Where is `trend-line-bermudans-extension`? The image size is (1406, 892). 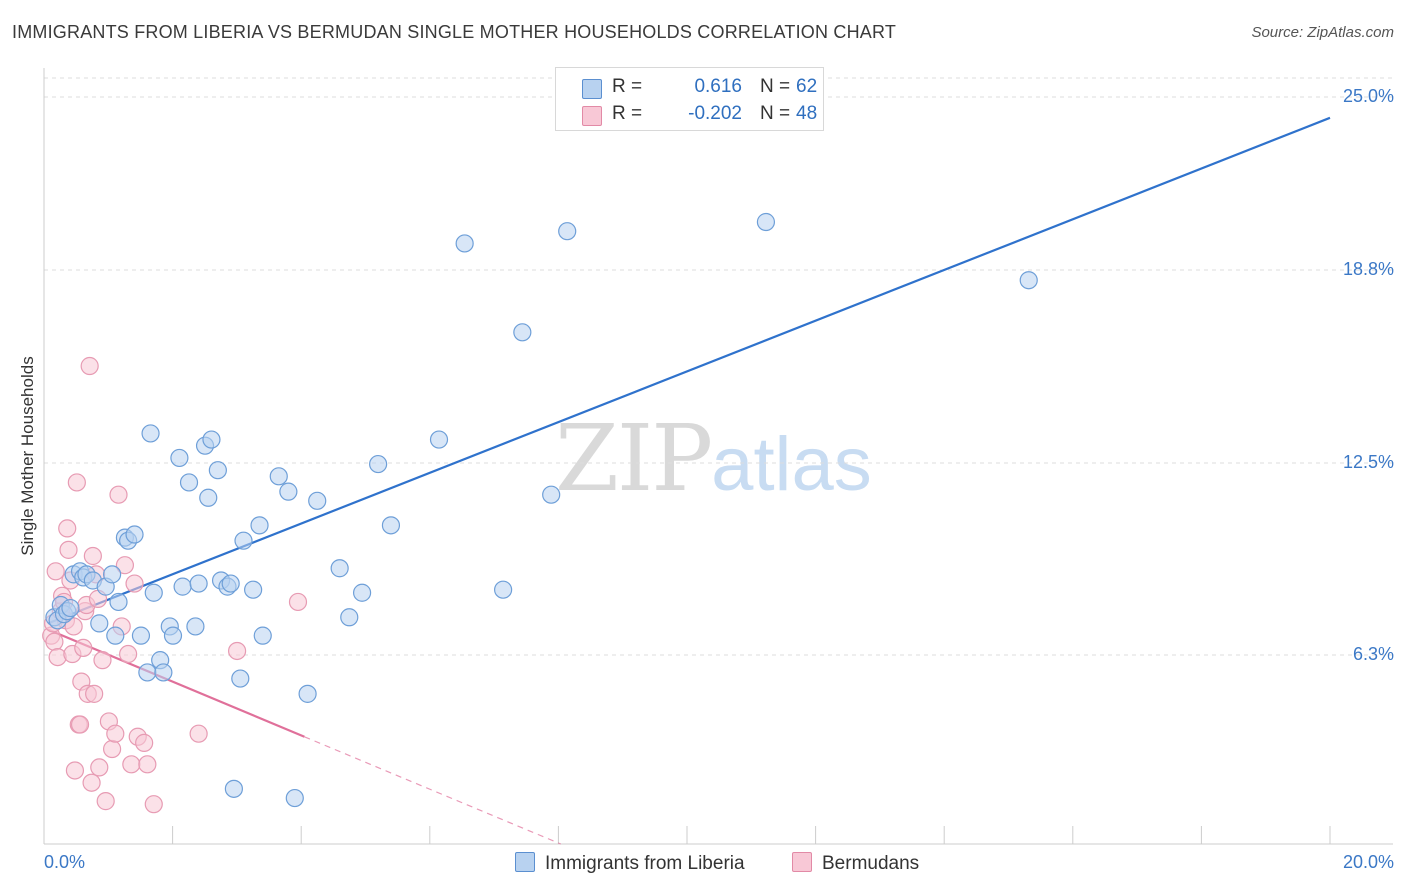 trend-line-bermudans-extension is located at coordinates (433, 790).